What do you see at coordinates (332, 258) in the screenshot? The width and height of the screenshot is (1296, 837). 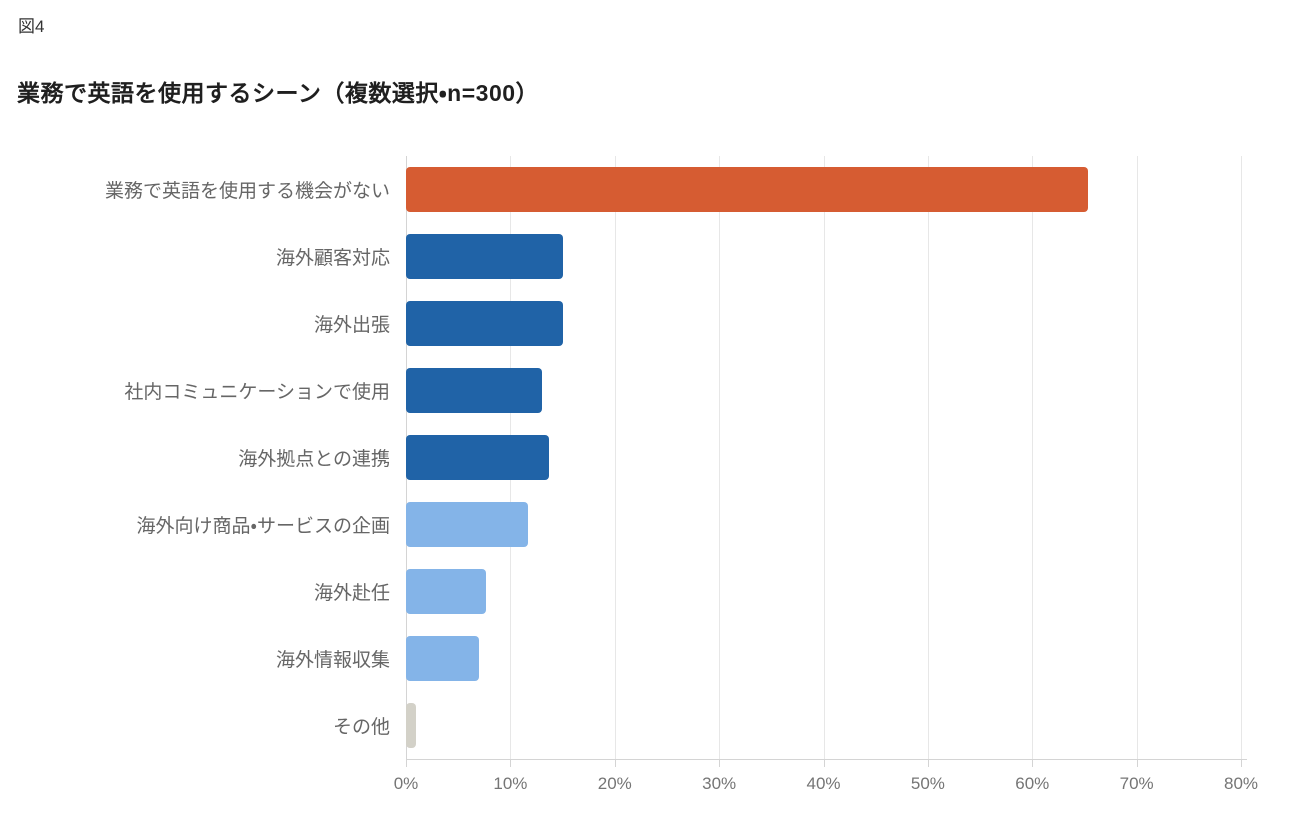 I see `category-label: 海外顧客対応` at bounding box center [332, 258].